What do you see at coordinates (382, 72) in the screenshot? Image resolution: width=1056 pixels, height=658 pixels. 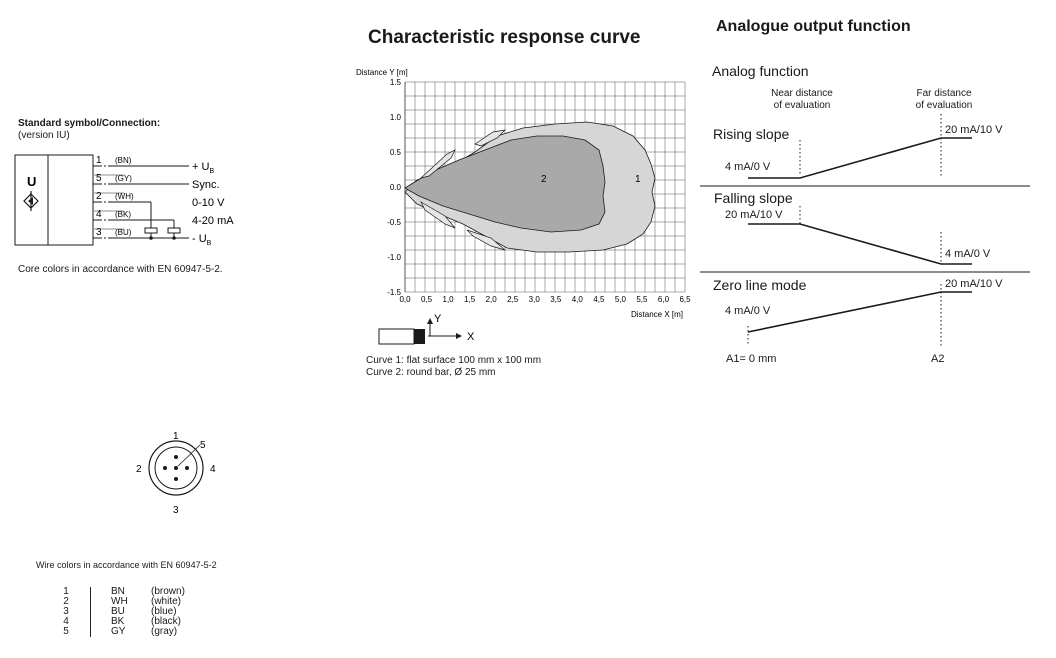 I see `y-axis-label: Distance Y [m]` at bounding box center [382, 72].